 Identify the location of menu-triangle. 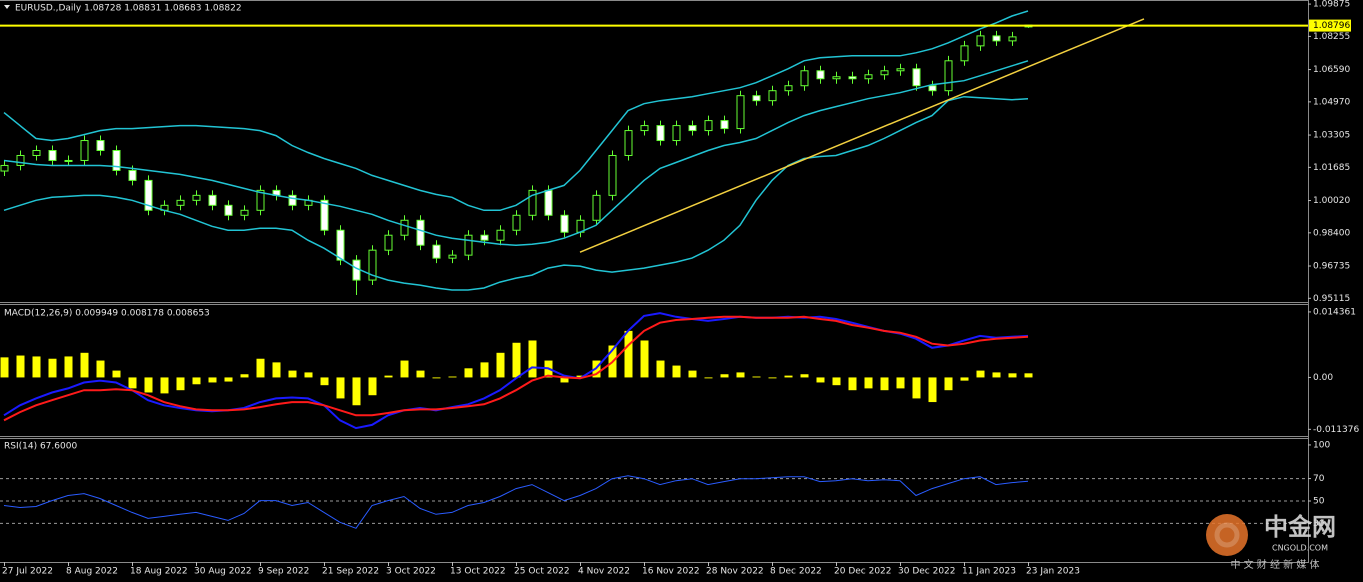
(7, 7).